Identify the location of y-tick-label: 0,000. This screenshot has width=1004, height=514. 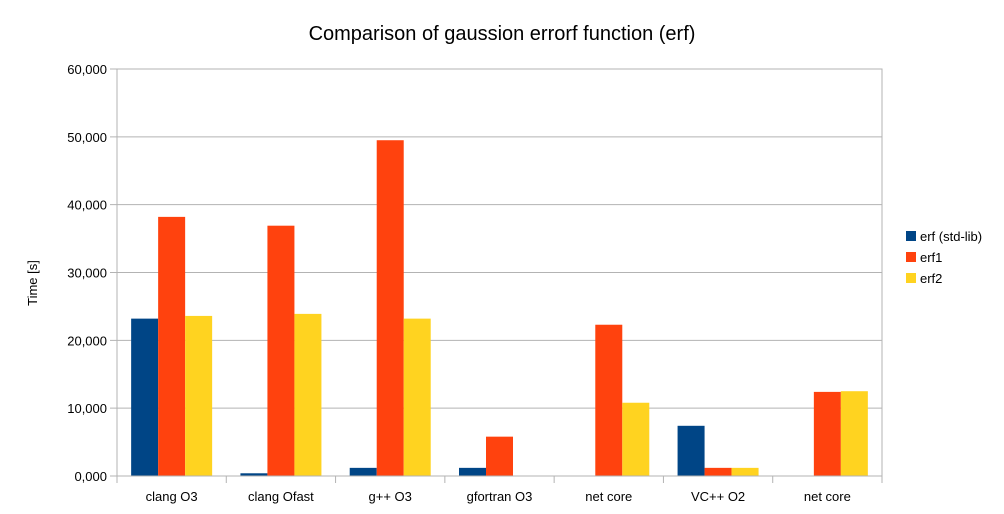
(90, 476).